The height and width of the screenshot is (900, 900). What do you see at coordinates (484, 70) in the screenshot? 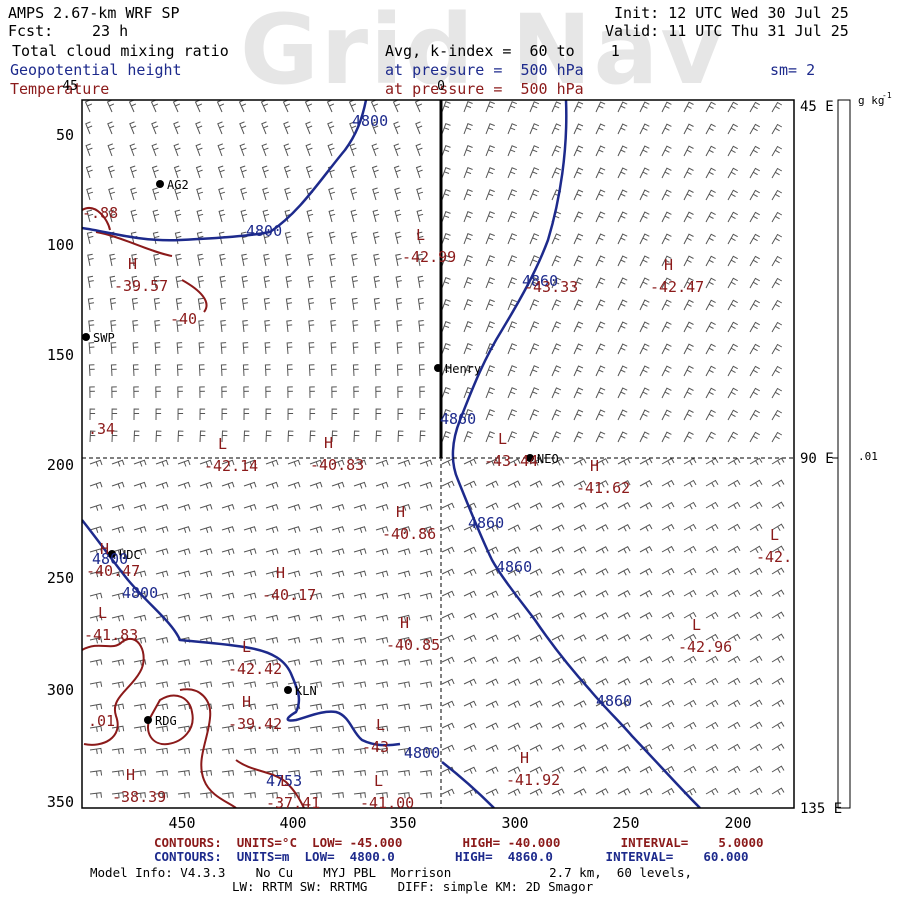
I see `height-pressure: at pressure = 500 hPa` at bounding box center [484, 70].